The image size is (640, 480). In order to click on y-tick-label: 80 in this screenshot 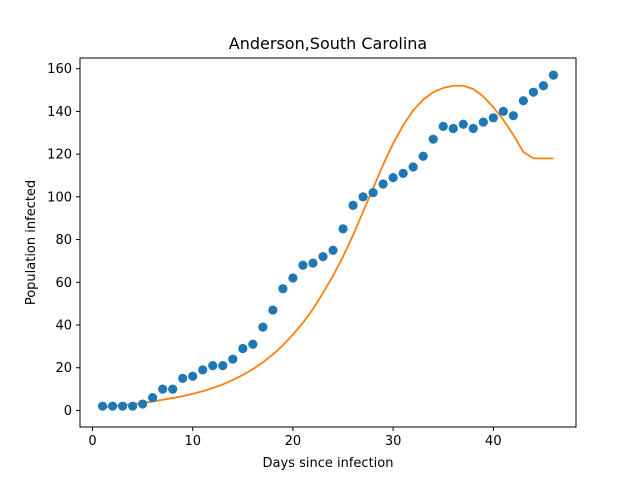, I will do `click(63, 240)`.